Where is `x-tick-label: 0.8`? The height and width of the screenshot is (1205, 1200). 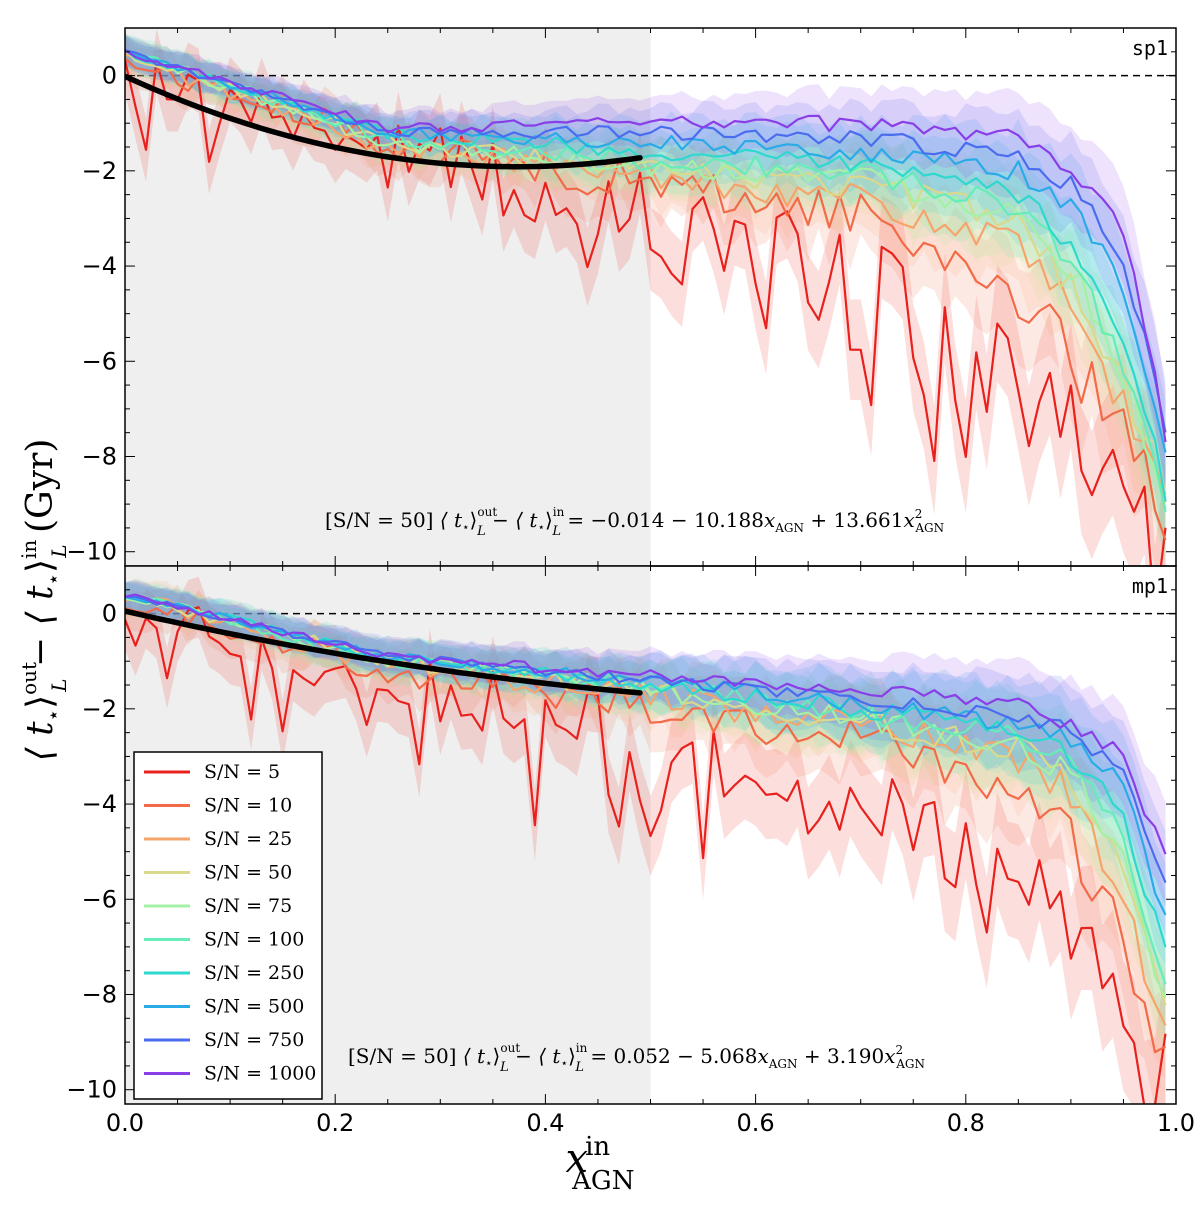 x-tick-label: 0.8 is located at coordinates (966, 1123).